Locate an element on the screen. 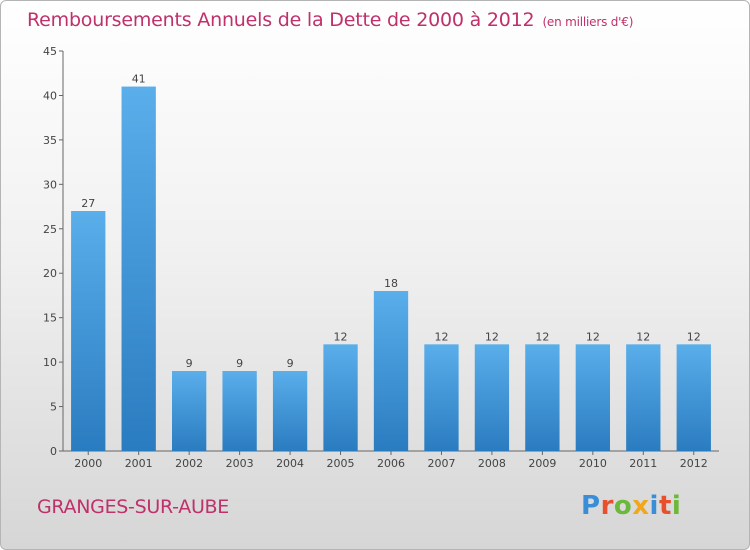  logo-letter: x is located at coordinates (641, 506).